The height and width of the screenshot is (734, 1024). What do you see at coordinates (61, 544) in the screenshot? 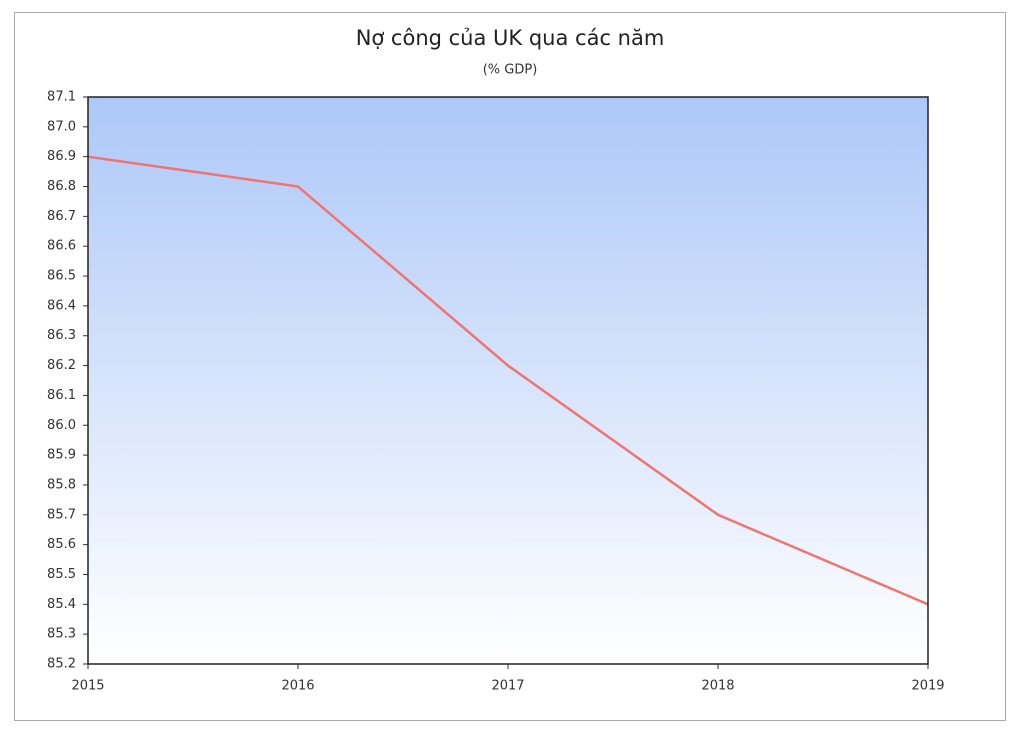
I see `y-tick-label: 85.6` at bounding box center [61, 544].